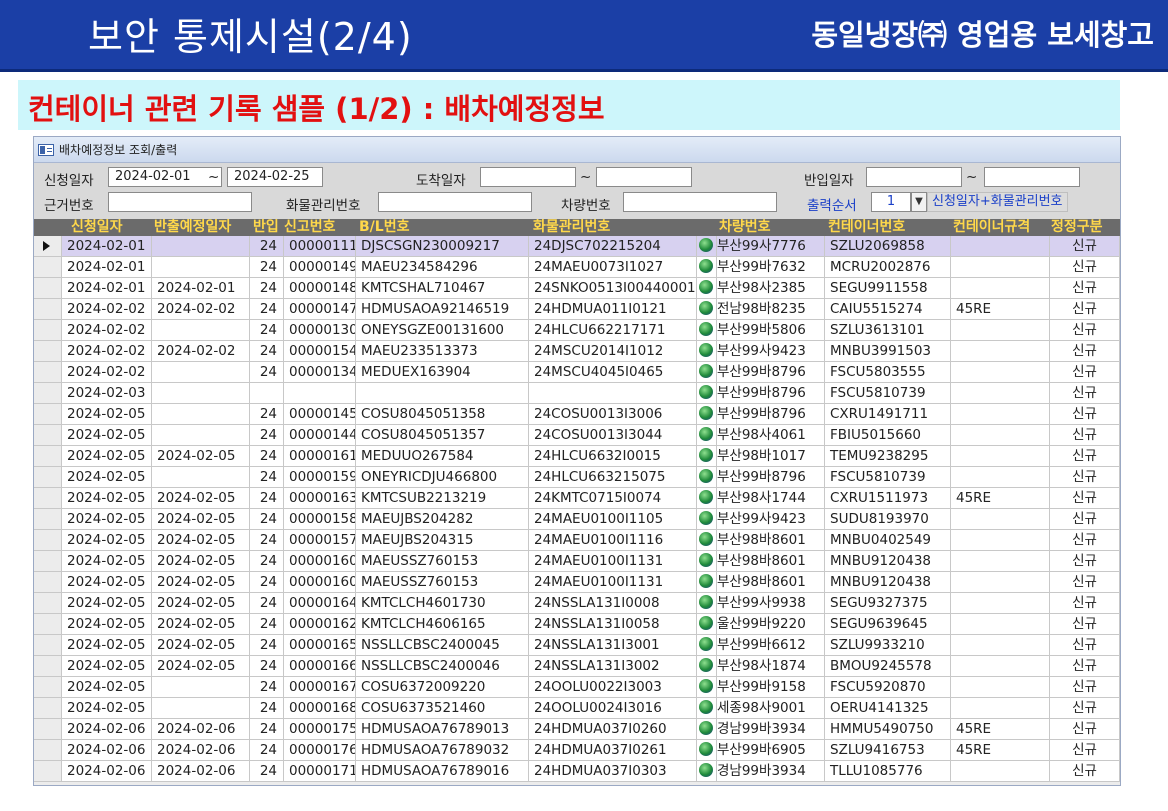  Describe the element at coordinates (442, 582) in the screenshot. I see `bl-no-cell: MAEUSSZ760153` at that location.